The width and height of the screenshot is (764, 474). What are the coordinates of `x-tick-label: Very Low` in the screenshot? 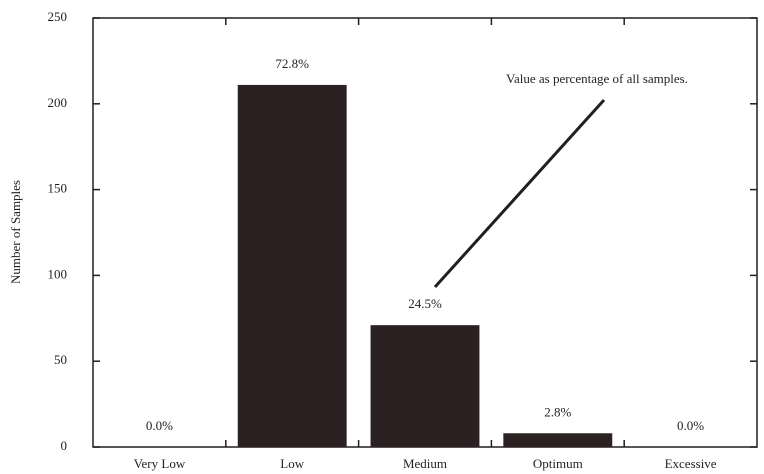 It's located at (160, 463).